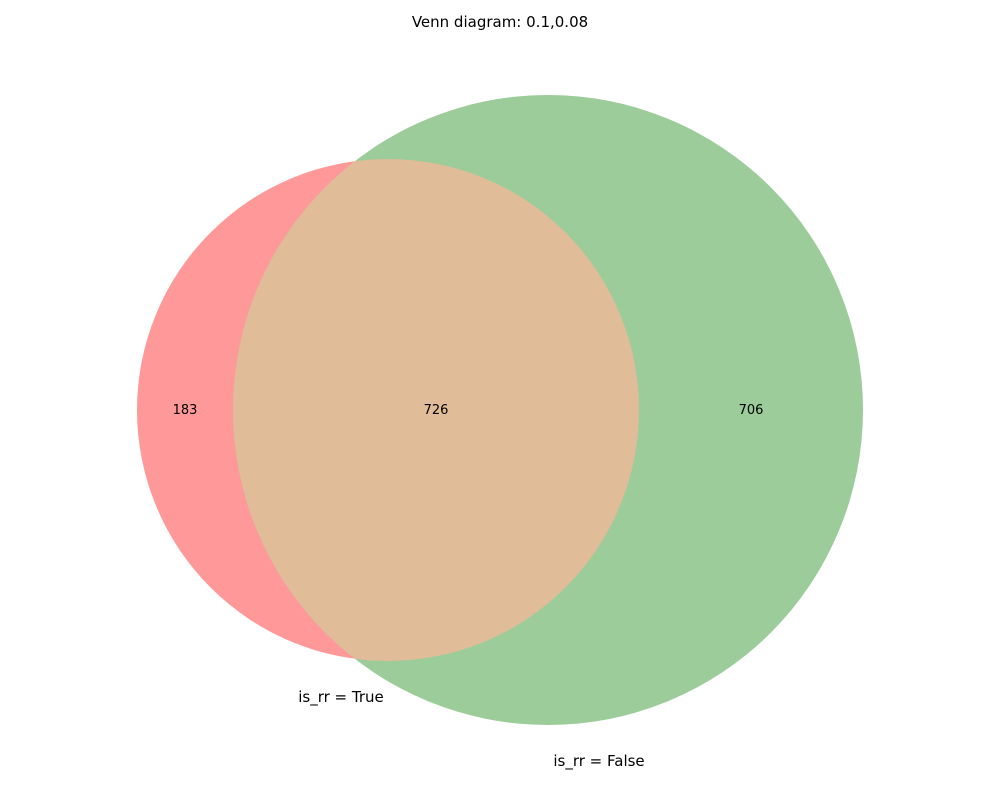 The height and width of the screenshot is (800, 1000). Describe the element at coordinates (598, 761) in the screenshot. I see `set-b-label: is_rr = False` at that location.